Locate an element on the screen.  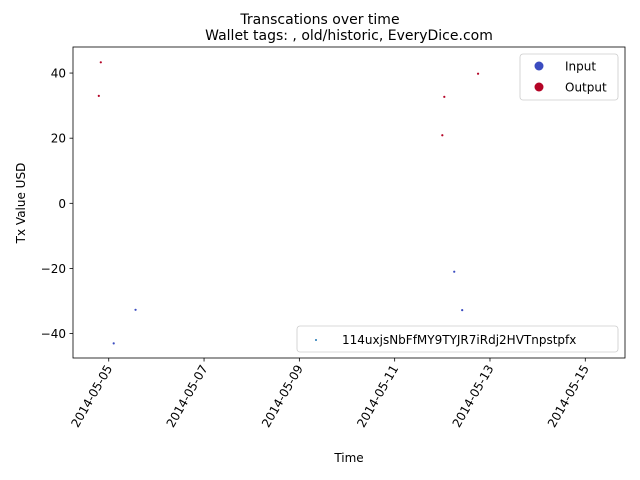
y-axis-label: Tx Value USD is located at coordinates (21, 204).